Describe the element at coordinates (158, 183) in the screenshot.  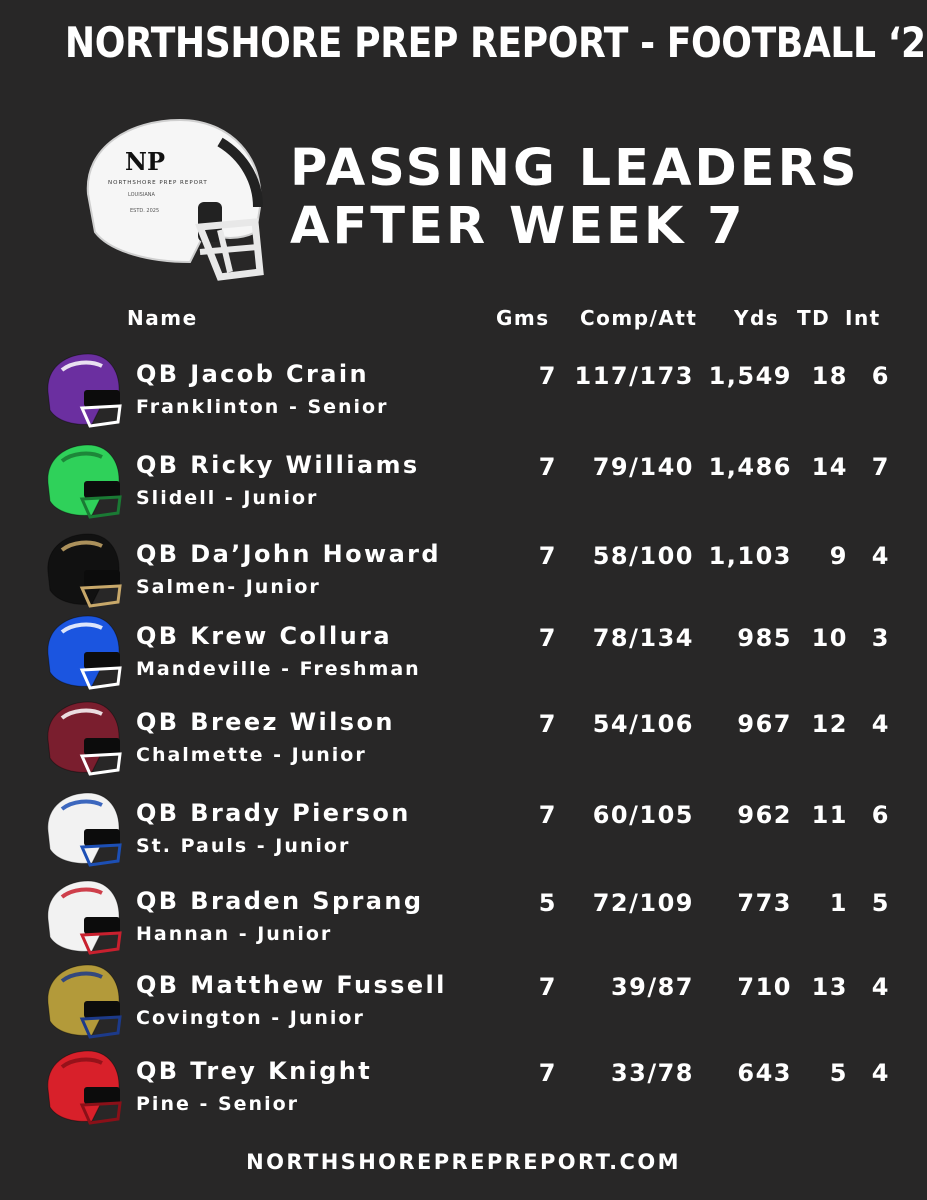
I see `logo-text: NORTHSHORE PREP REPORT` at that location.